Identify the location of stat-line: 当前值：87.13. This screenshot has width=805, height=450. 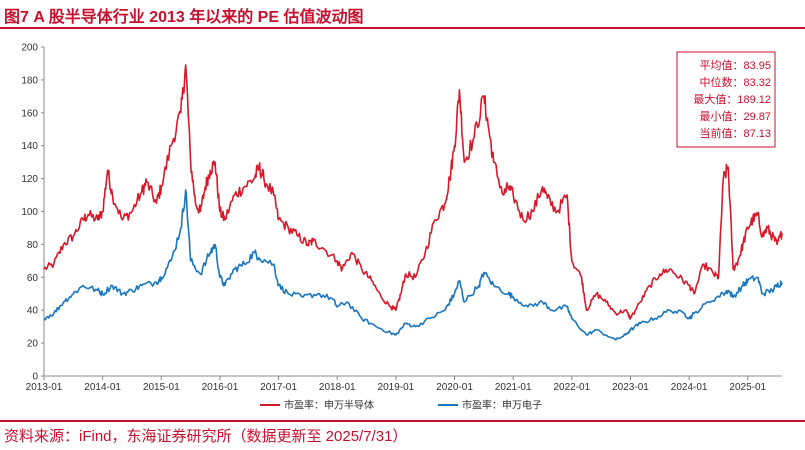
(735, 133).